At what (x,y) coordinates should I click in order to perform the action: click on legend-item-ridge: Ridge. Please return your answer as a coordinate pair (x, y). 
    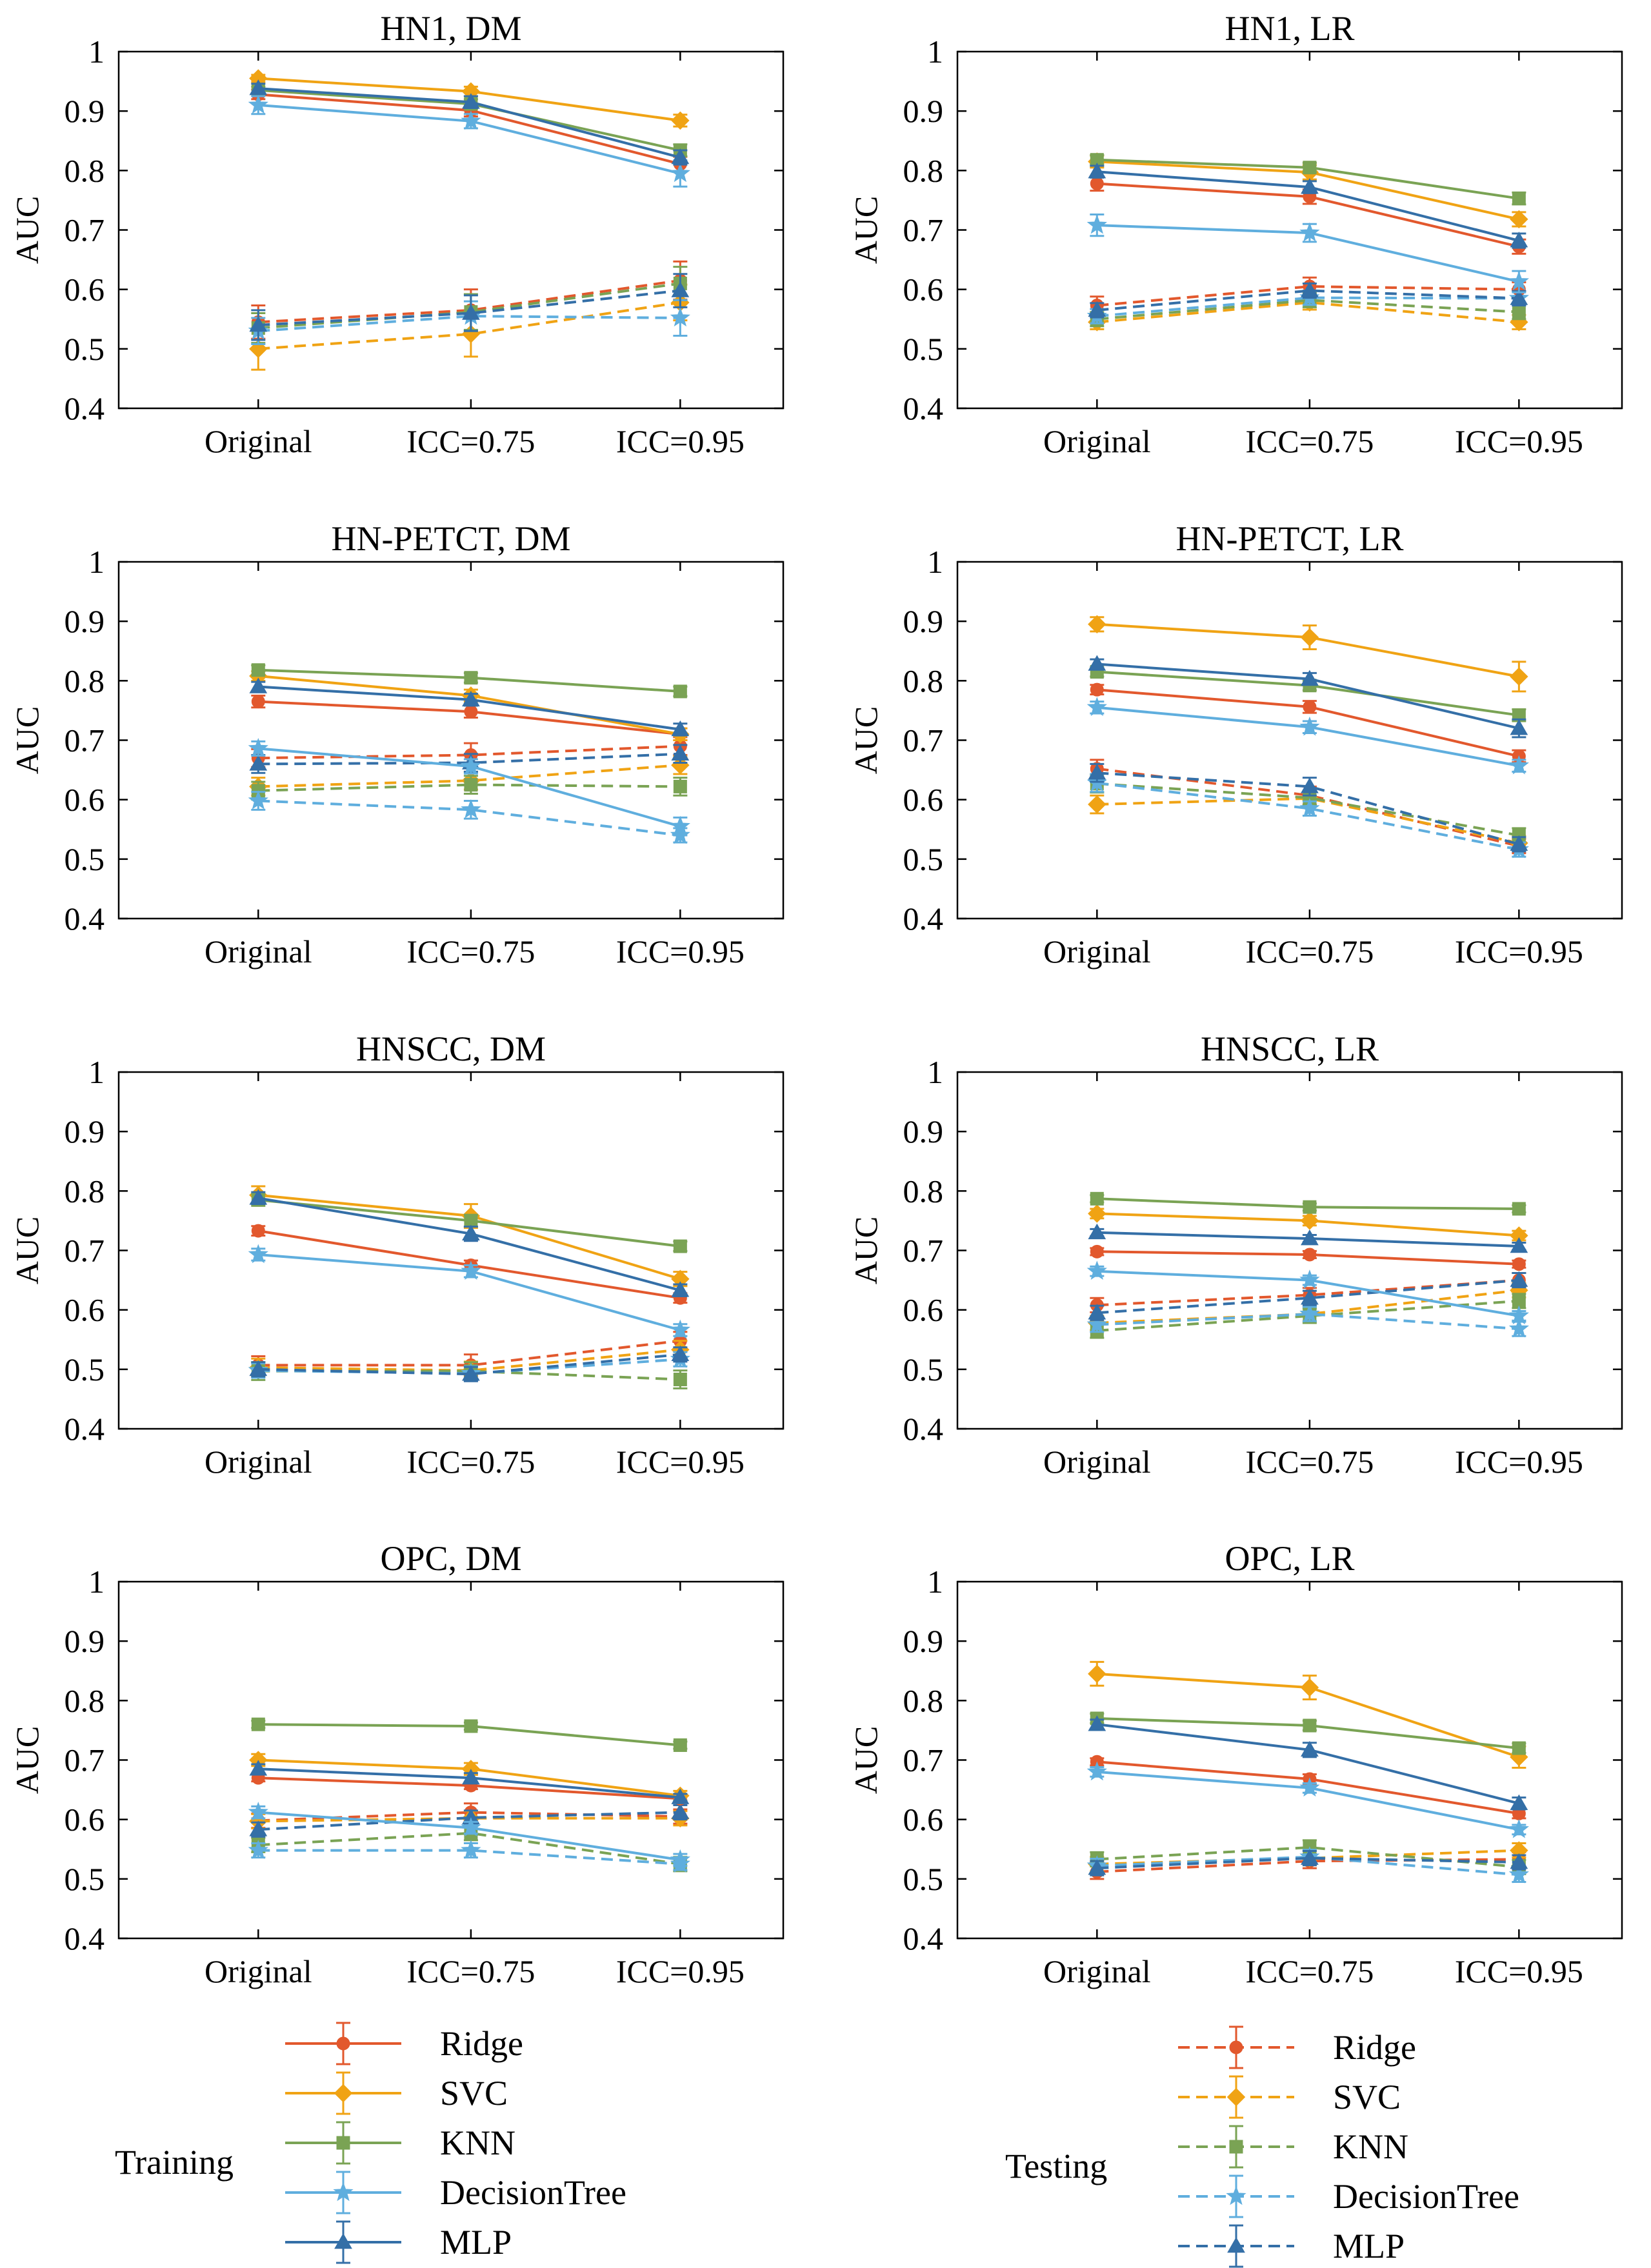
    Looking at the image, I should click on (404, 2044).